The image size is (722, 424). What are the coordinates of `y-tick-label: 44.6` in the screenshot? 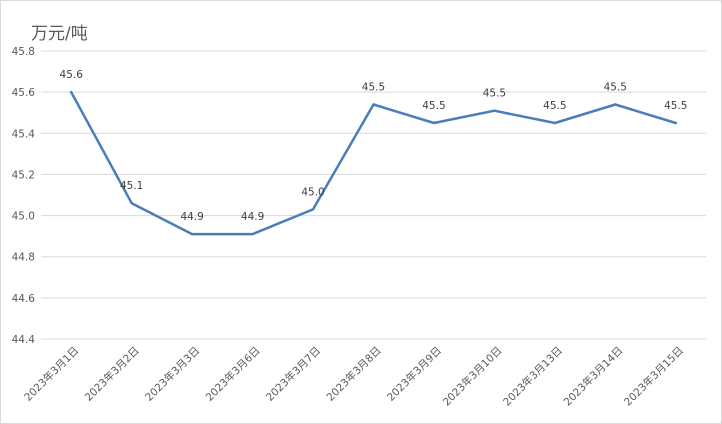 It's located at (24, 299).